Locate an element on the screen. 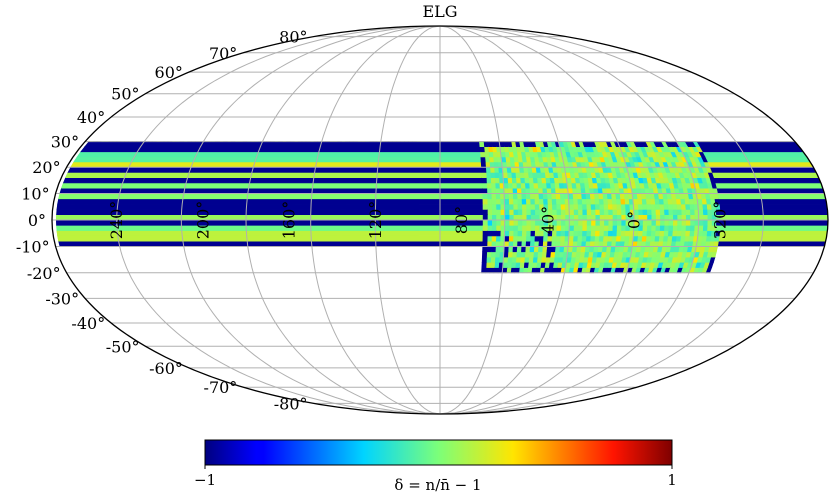 Image resolution: width=831 pixels, height=498 pixels. latitude-tick-label: -30° is located at coordinates (62, 298).